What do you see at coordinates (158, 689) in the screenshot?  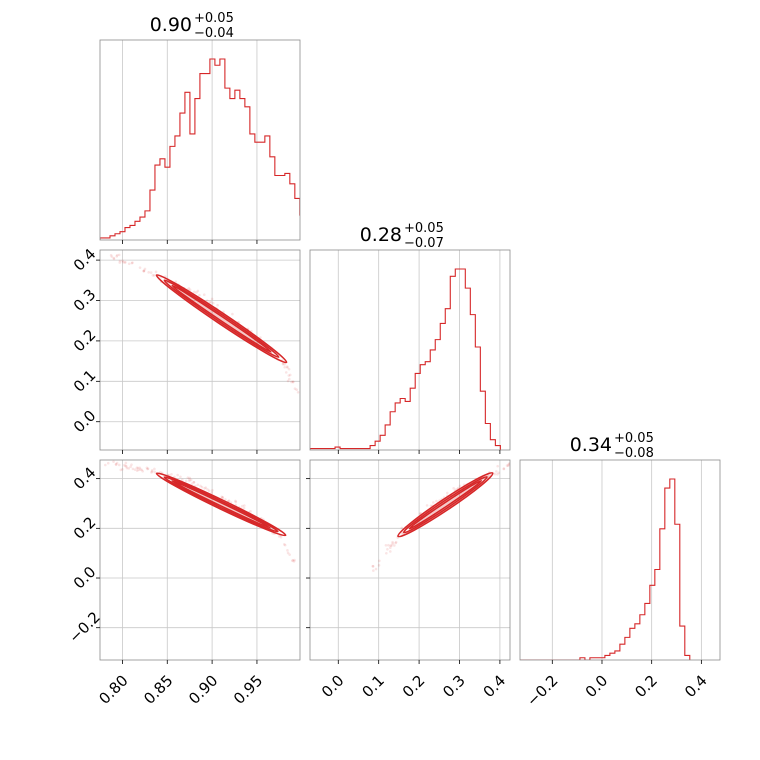 I see `x-tick-label-p0-1: 0.85` at bounding box center [158, 689].